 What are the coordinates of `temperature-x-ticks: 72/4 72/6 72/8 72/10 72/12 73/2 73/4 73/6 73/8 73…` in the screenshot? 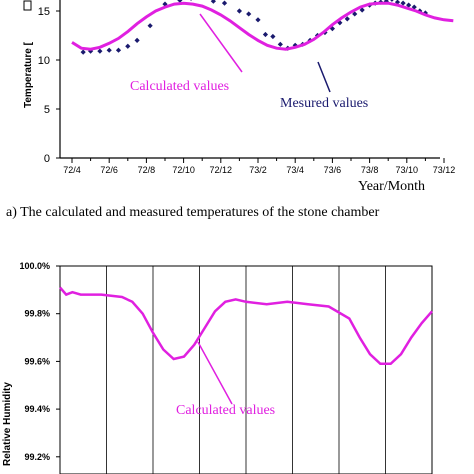 It's located at (259, 166).